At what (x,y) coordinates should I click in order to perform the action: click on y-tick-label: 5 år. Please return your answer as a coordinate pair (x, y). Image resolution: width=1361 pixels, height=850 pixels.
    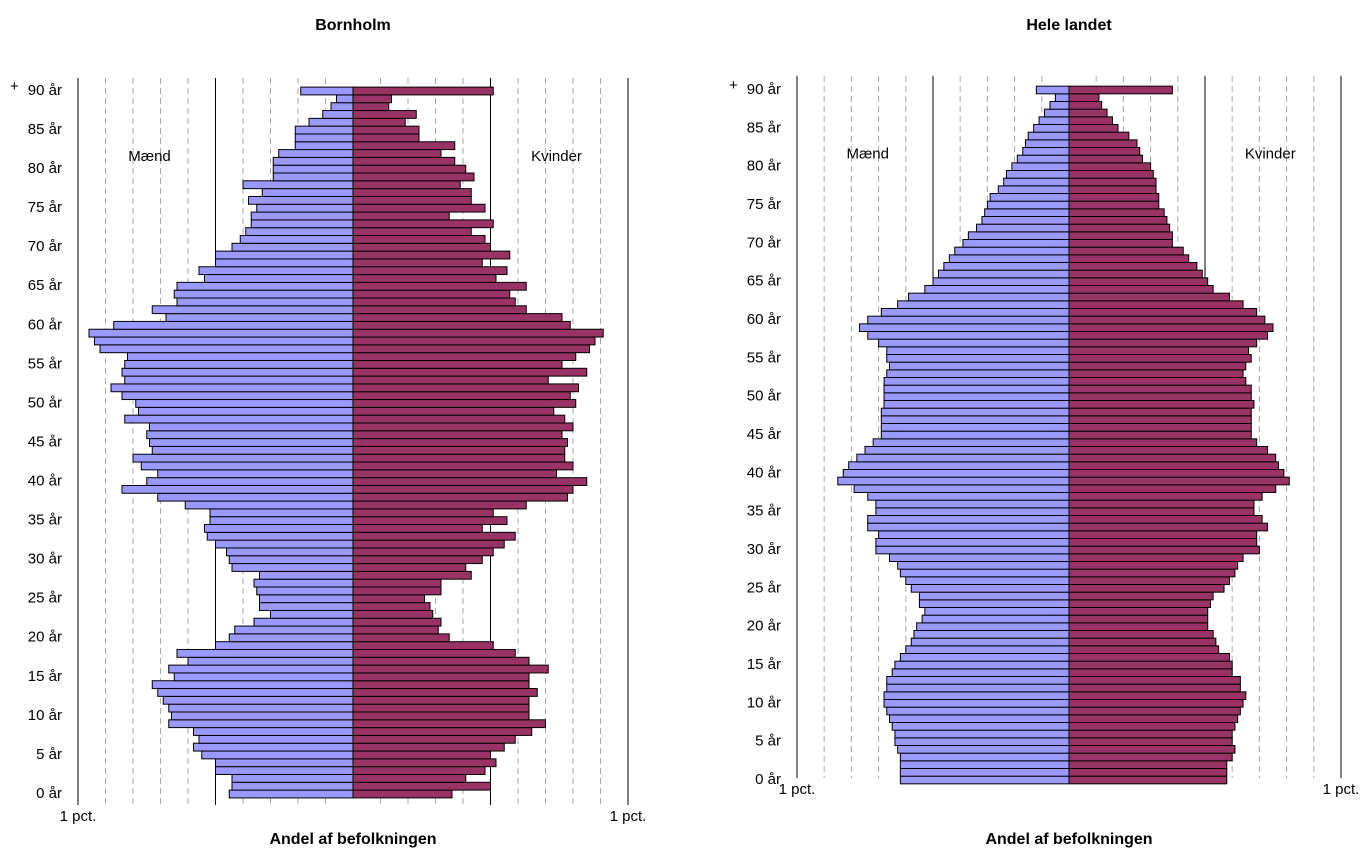
    Looking at the image, I should click on (49, 754).